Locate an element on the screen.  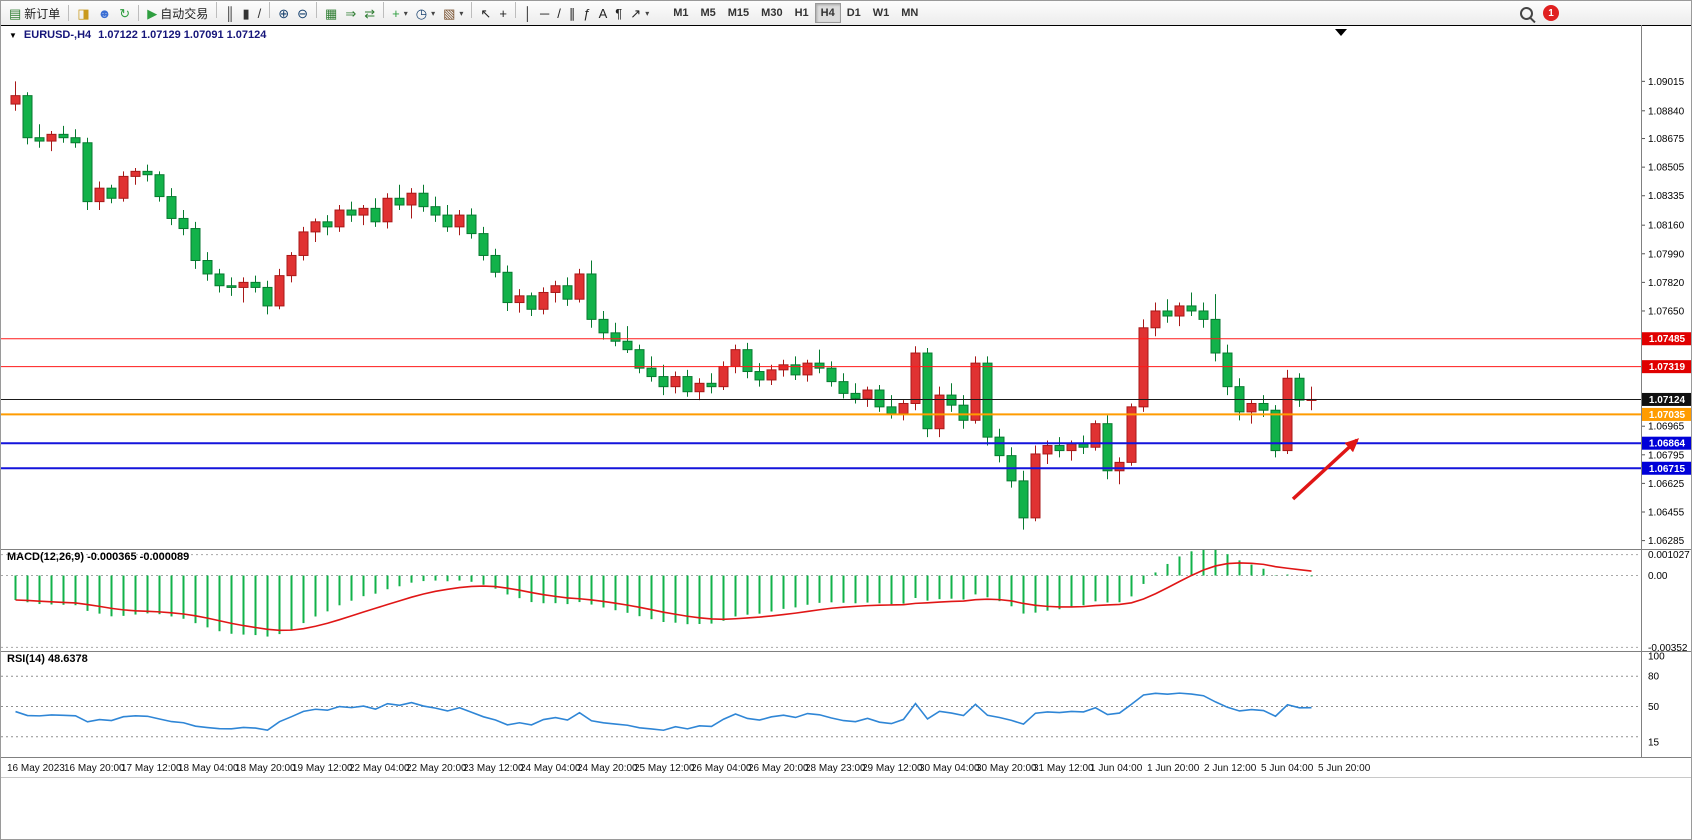
text-button: A is located at coordinates (603, 14).